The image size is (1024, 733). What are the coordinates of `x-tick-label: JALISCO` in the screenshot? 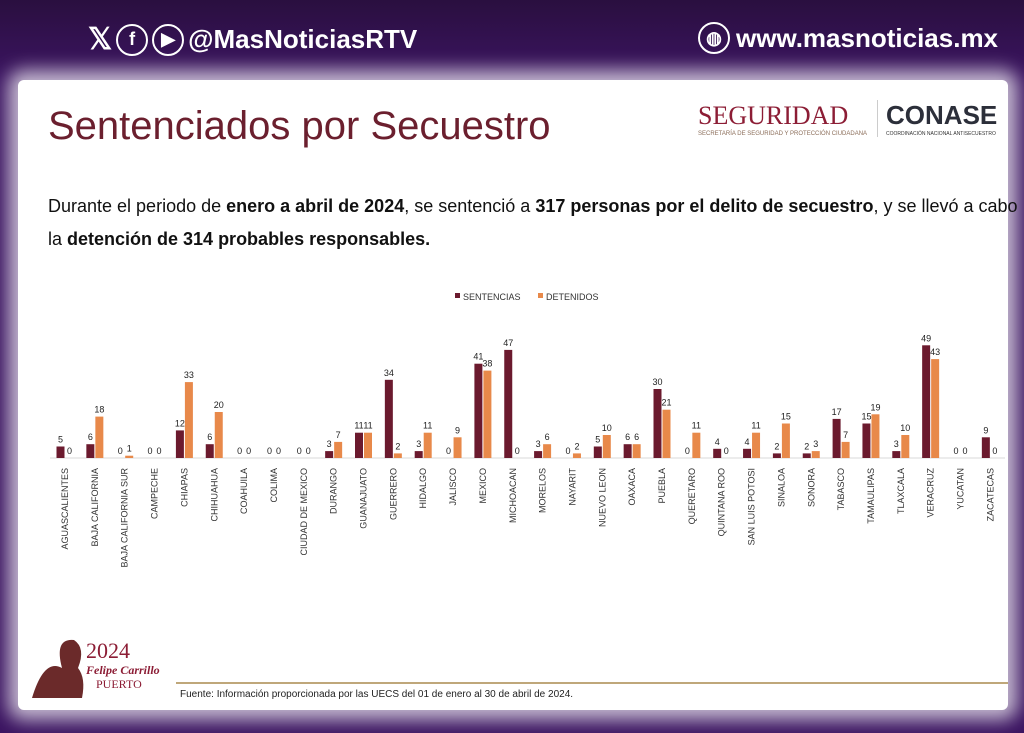 It's located at (453, 487).